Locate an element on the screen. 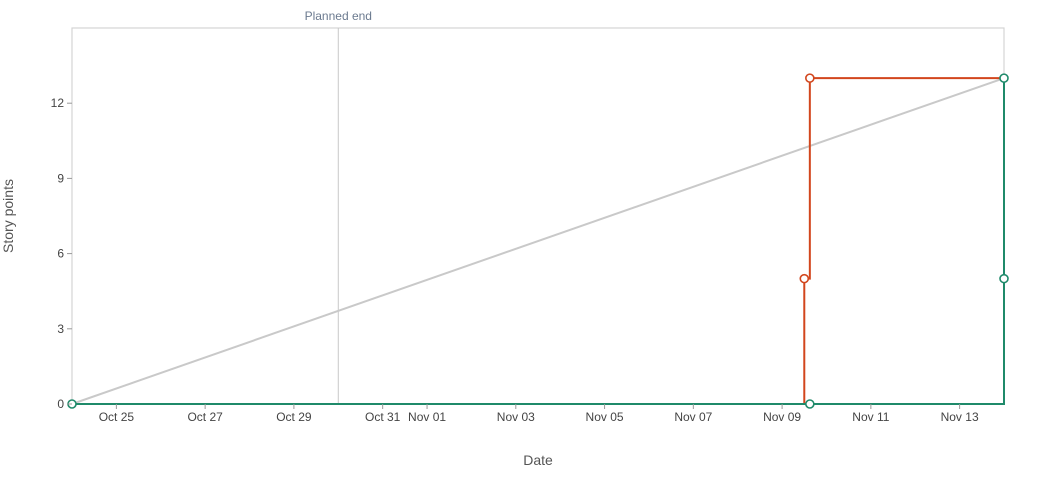 Image resolution: width=1045 pixels, height=500 pixels. x-tick-label: Oct 27 is located at coordinates (205, 417).